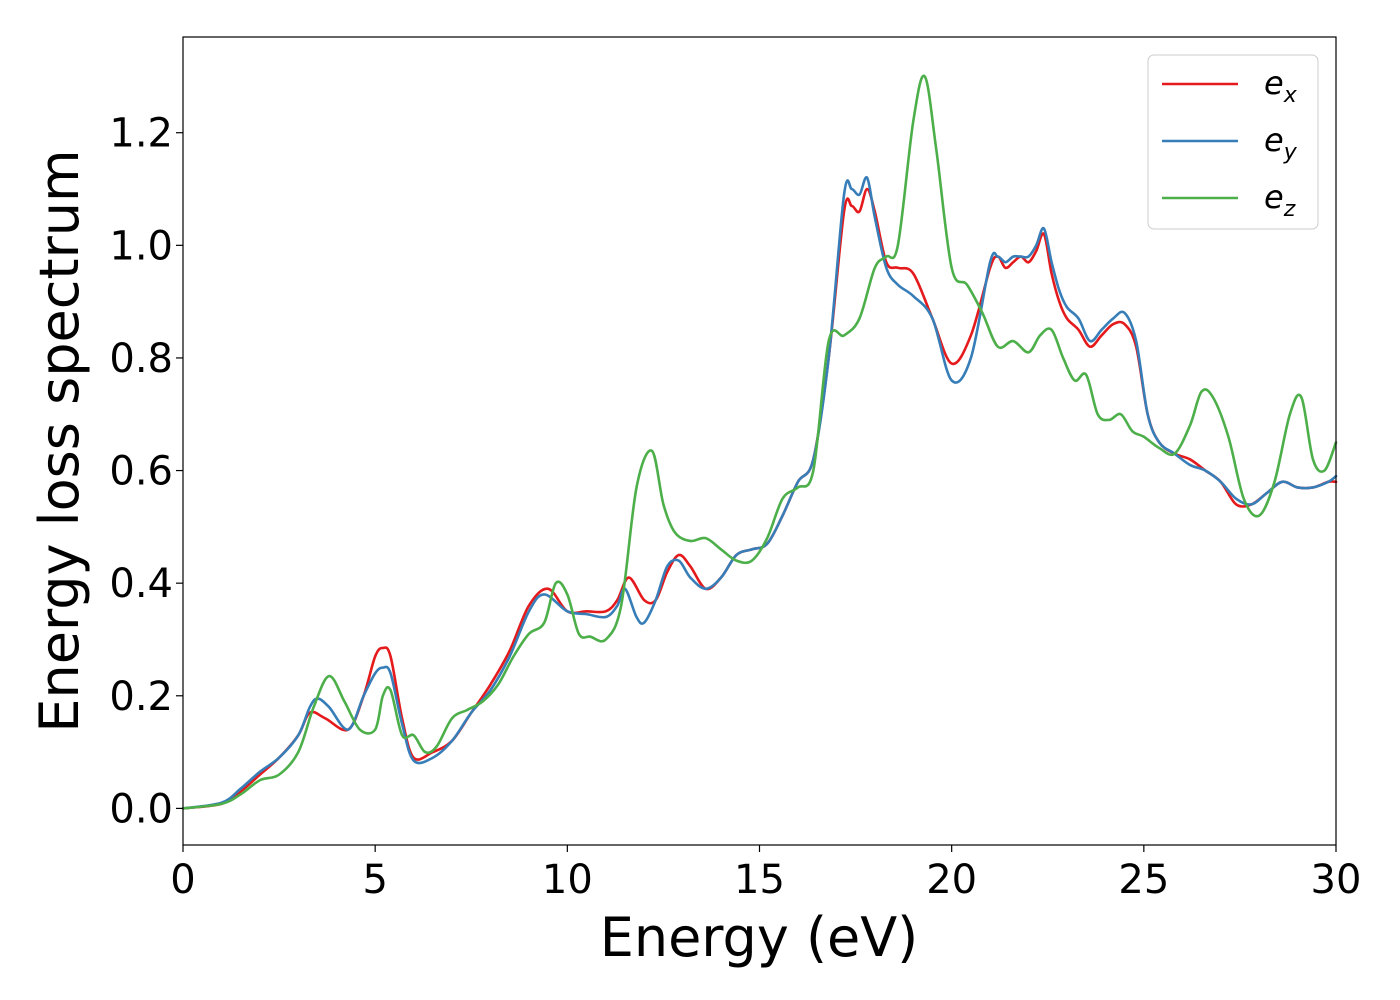  Describe the element at coordinates (759, 937) in the screenshot. I see `x-axis-title: Energy (eV)` at that location.